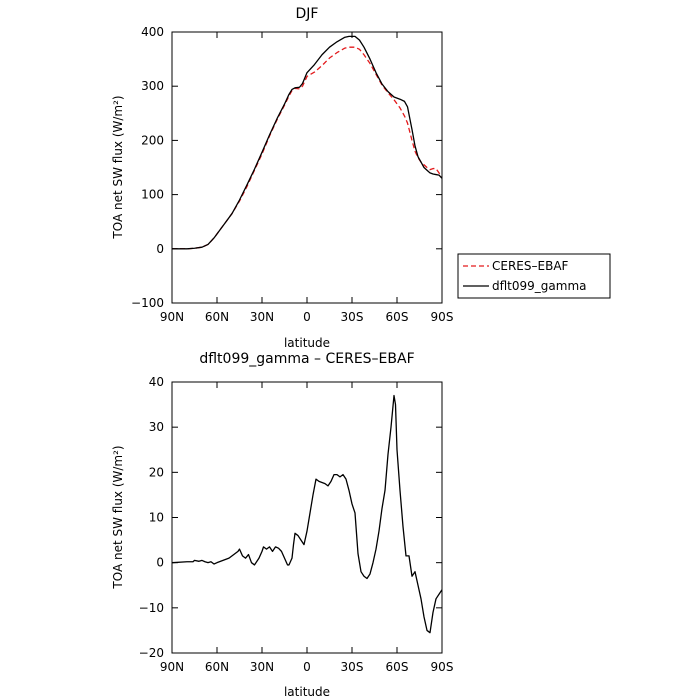  I want to click on legend-label-model: dflt099_gamma, so click(539, 286).